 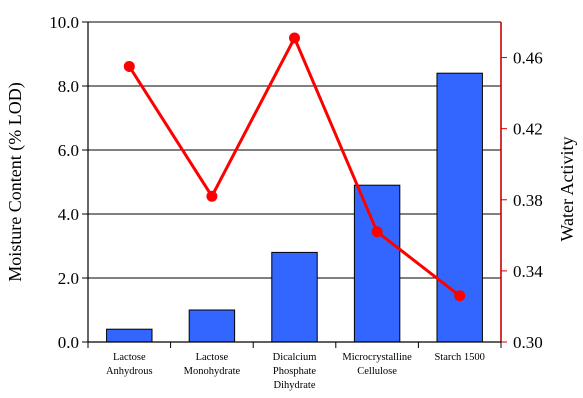 I want to click on category-label: Lactose Monohydrate, so click(x=212, y=364).